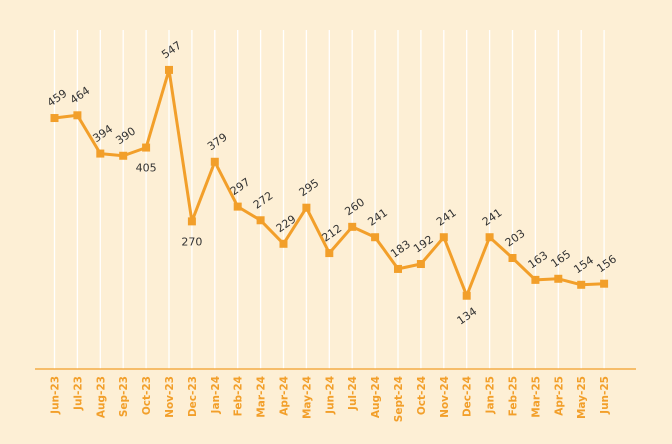  What do you see at coordinates (582, 397) in the screenshot?
I see `x-tick-label: May-25` at bounding box center [582, 397].